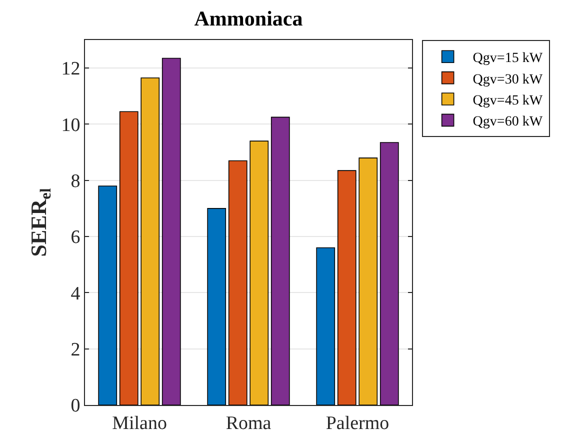  I want to click on legend-label: Qgv=15 kW, so click(508, 58).